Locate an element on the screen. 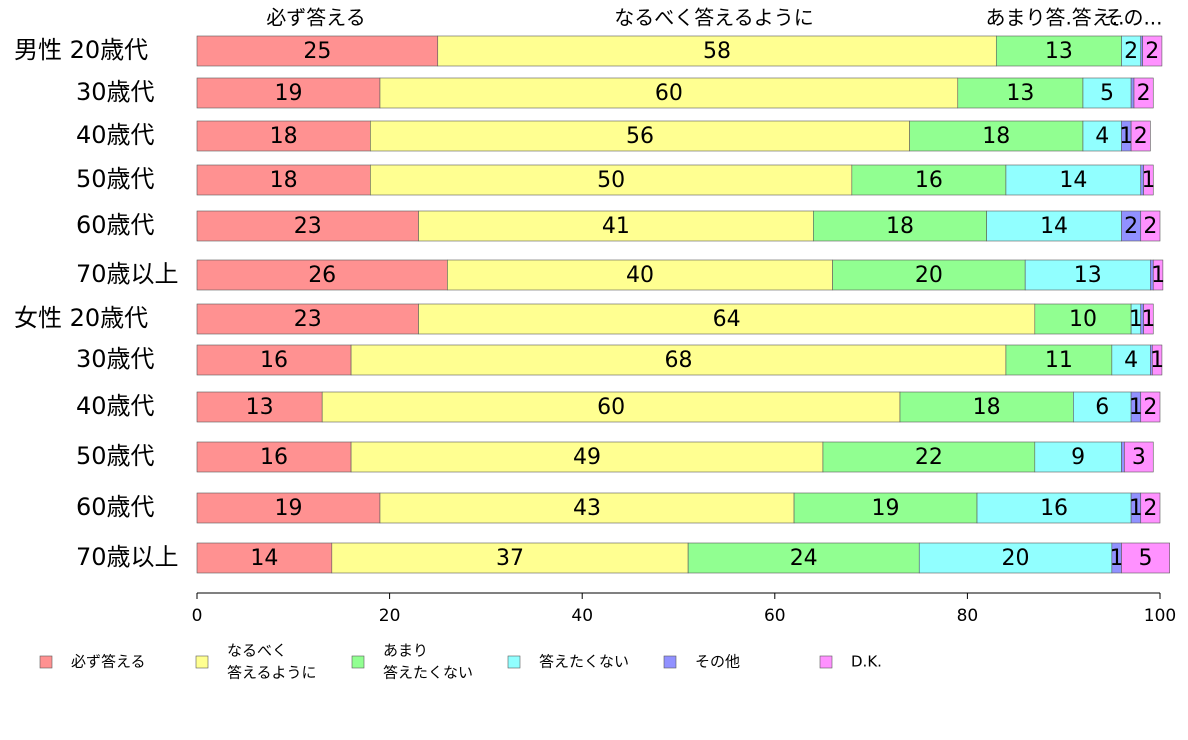 This screenshot has width=1188, height=740. bar-value-label: 10 is located at coordinates (1083, 319).